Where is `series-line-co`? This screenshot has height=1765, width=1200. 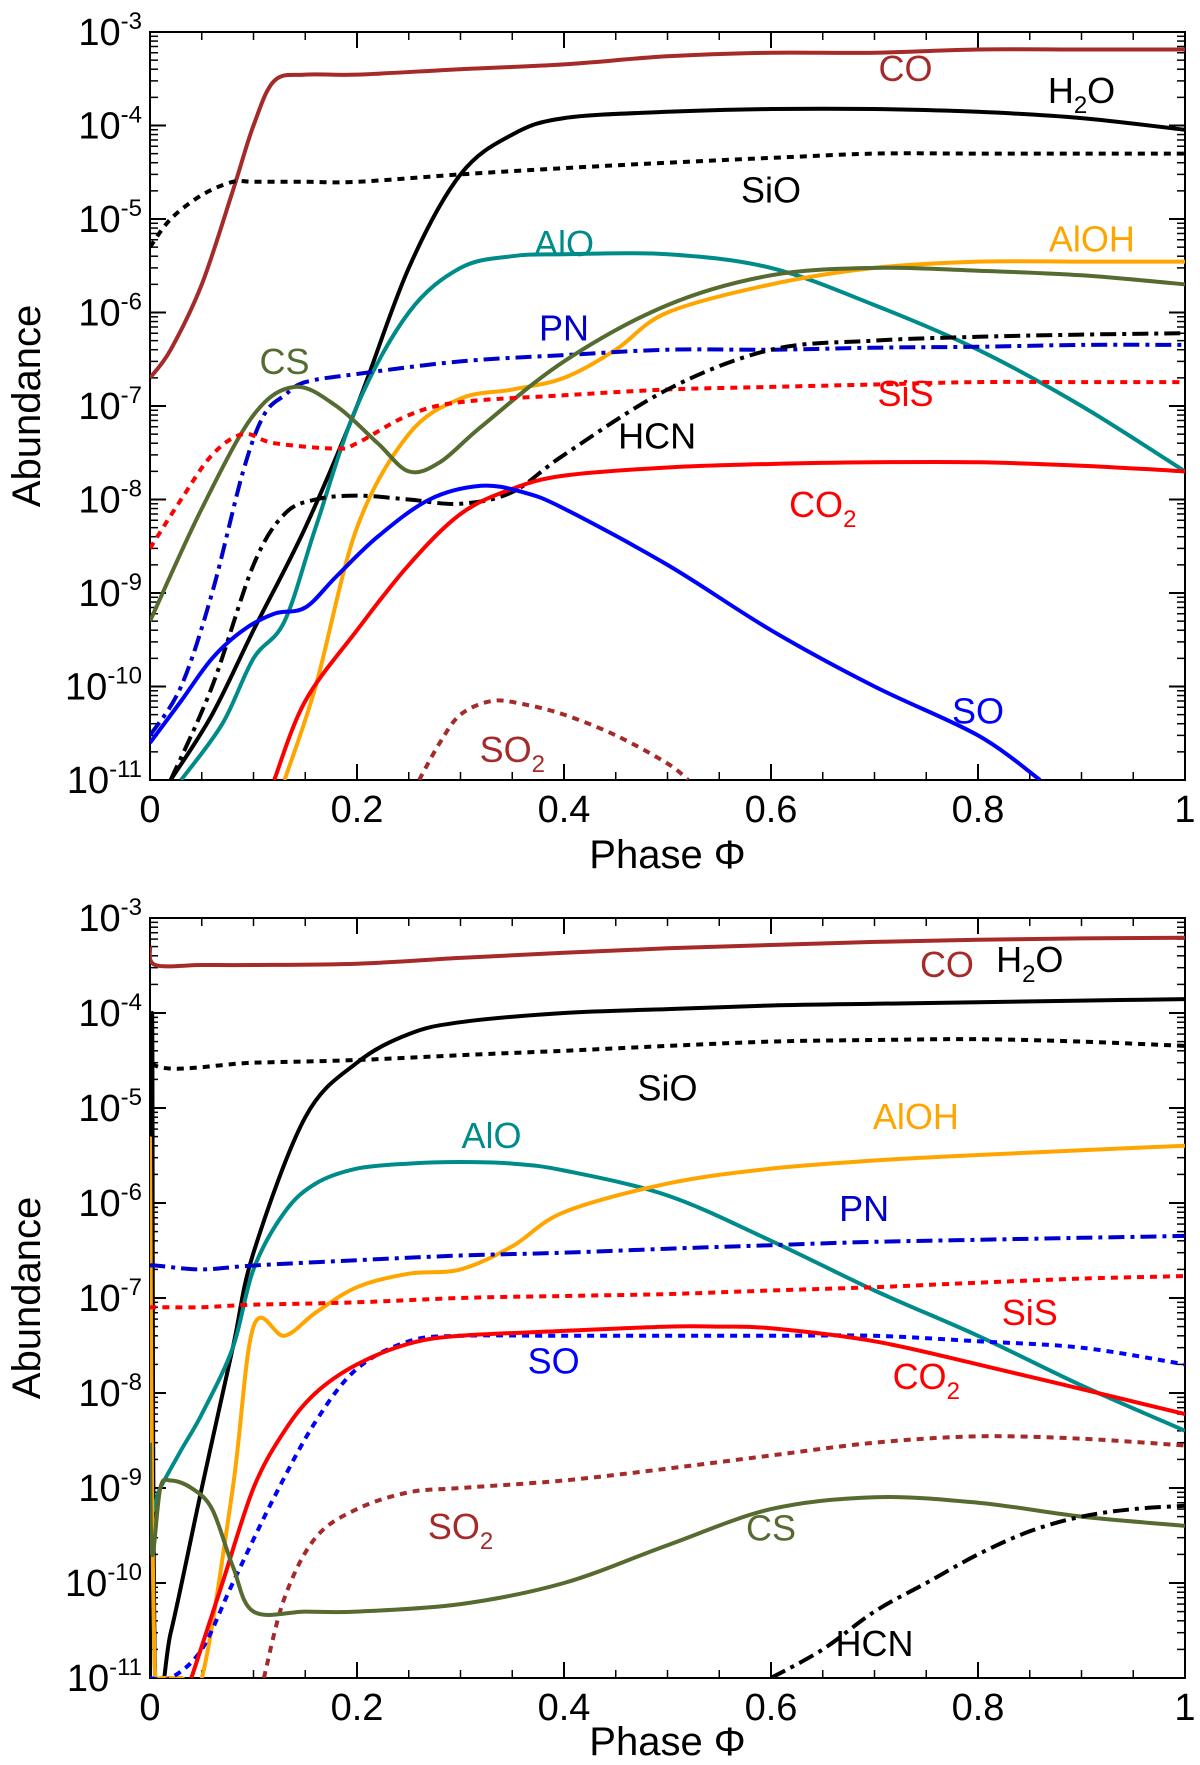
series-line-co is located at coordinates (667, 952).